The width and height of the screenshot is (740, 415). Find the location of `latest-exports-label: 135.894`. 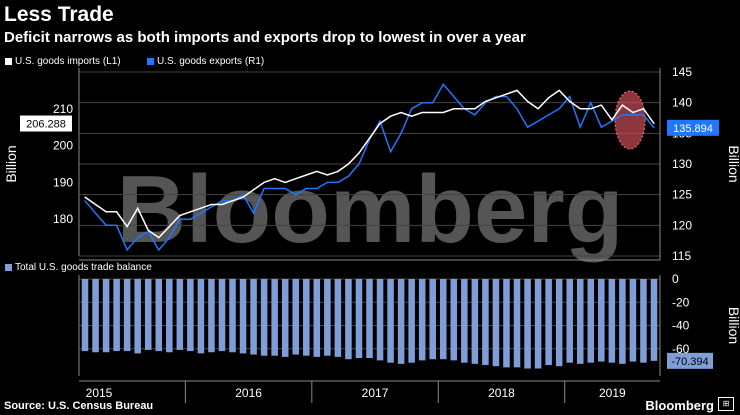

latest-exports-label: 135.894 is located at coordinates (693, 129).